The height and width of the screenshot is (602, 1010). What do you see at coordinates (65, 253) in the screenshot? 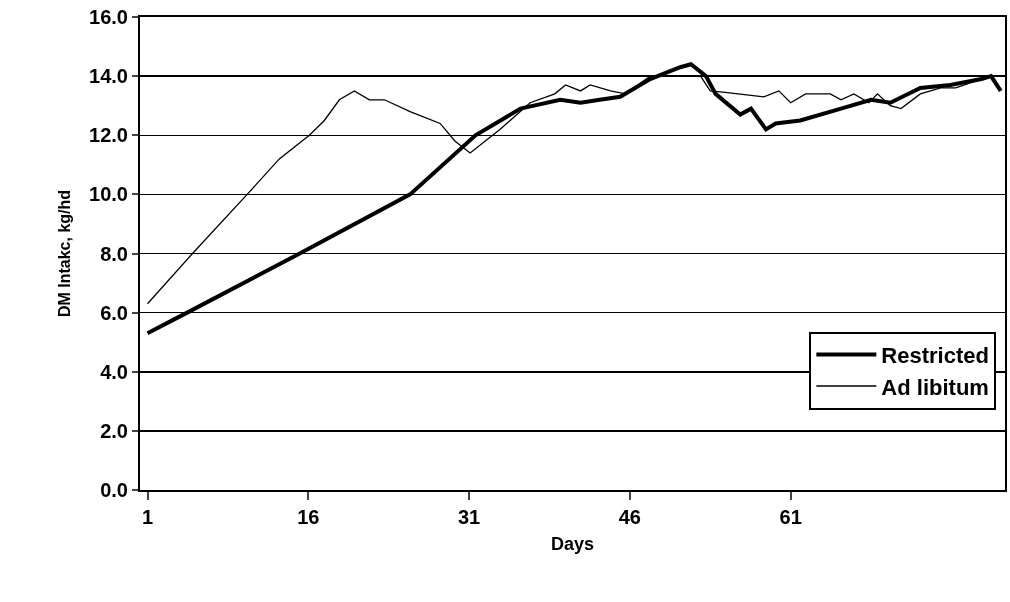
I see `y-axis-title: DM Intakc, kg/hd` at bounding box center [65, 253].